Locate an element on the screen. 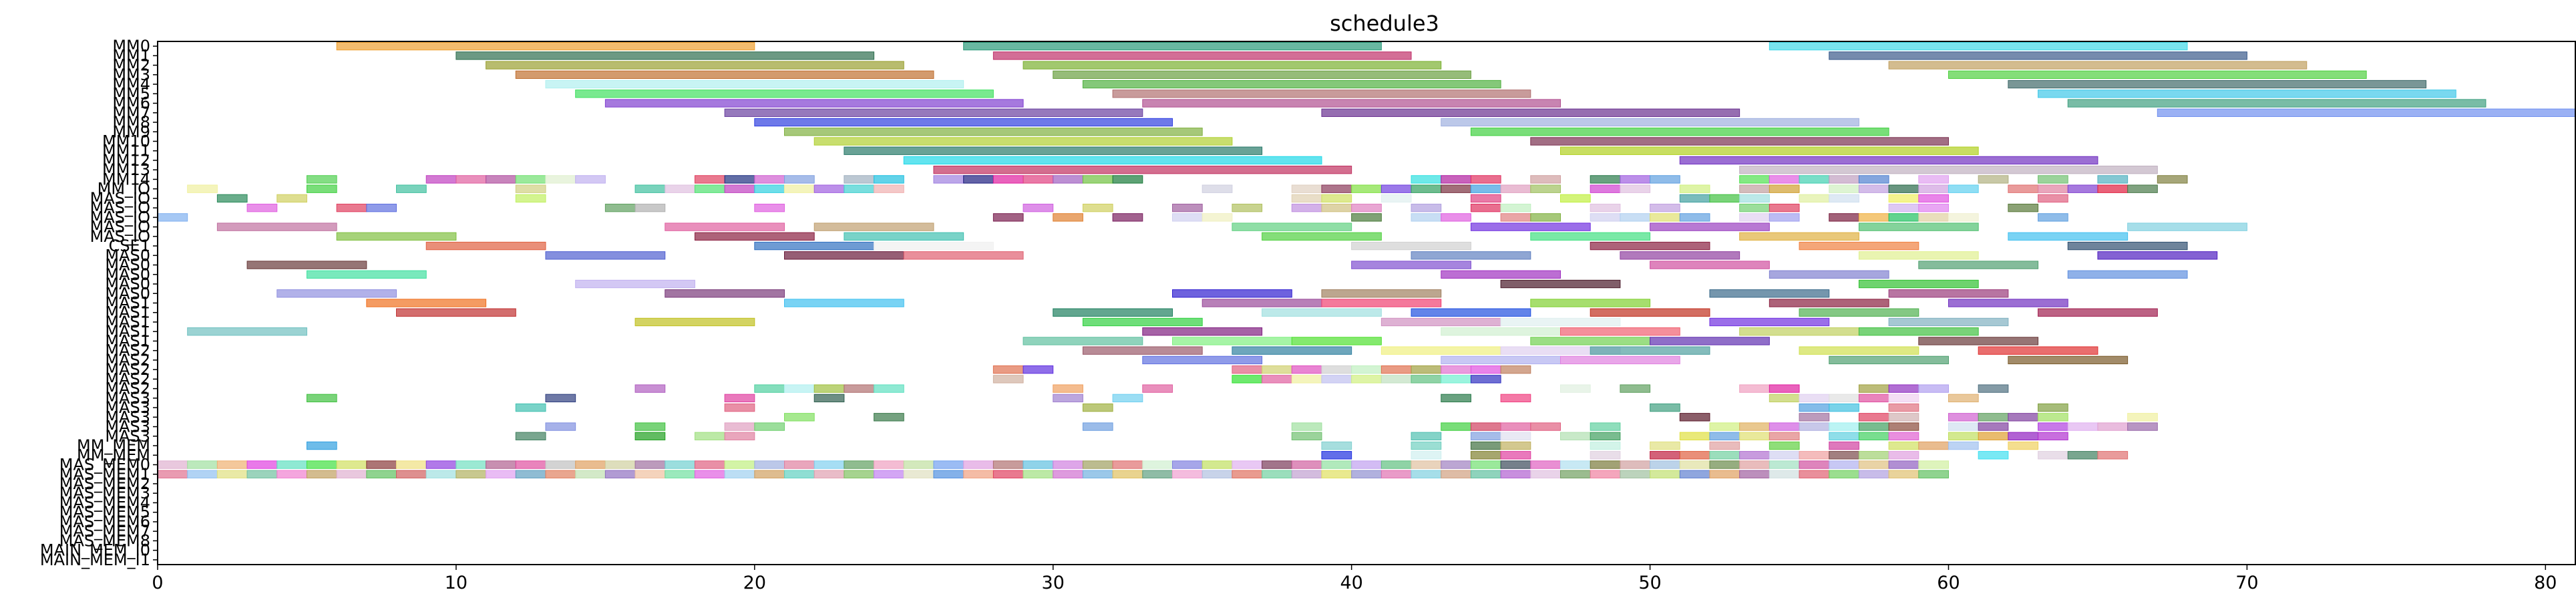 This screenshot has height=604, width=2576. y-tick-label: MM6 is located at coordinates (131, 104).